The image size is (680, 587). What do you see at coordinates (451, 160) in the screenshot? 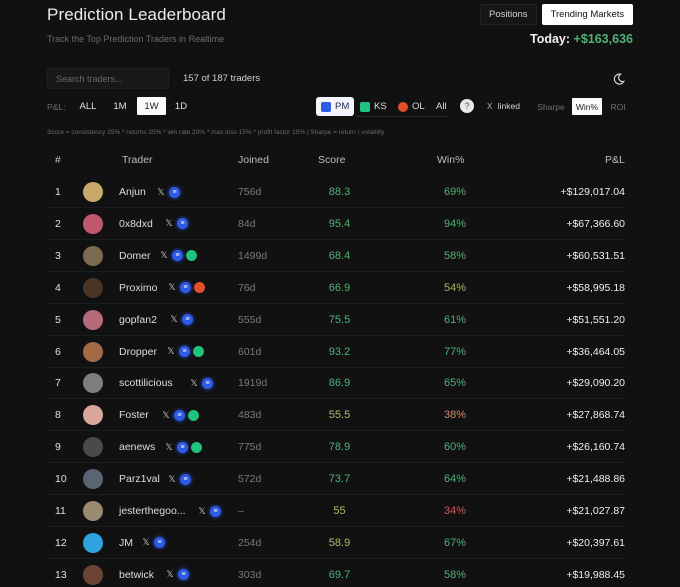
I see `column-win-percent: Win%` at bounding box center [451, 160].